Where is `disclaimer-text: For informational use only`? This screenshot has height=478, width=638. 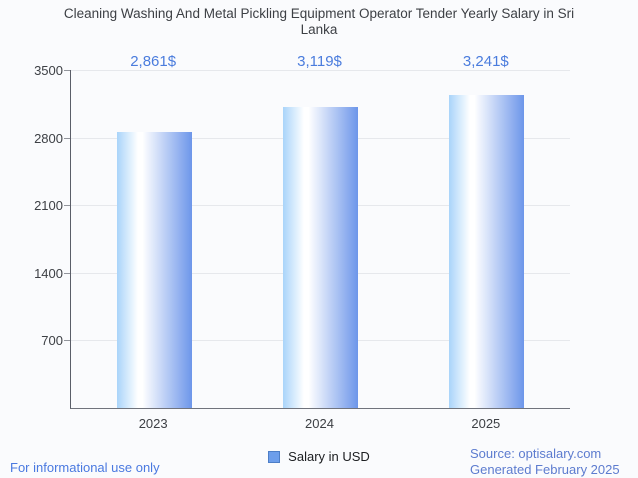 disclaimer-text: For informational use only is located at coordinates (85, 467).